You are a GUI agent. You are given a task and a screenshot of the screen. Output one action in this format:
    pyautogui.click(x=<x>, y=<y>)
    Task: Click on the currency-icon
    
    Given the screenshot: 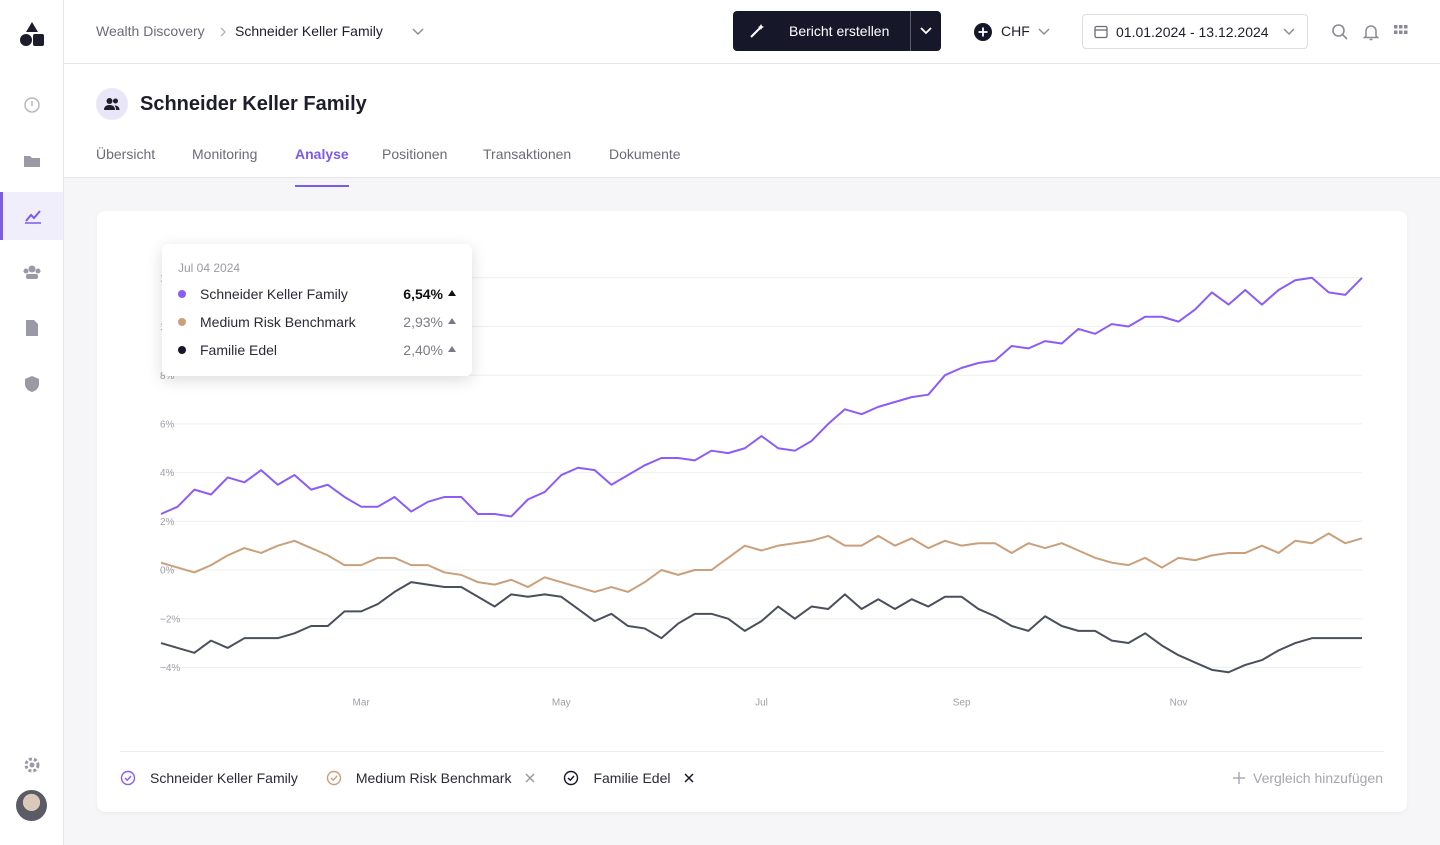 What is the action you would take?
    pyautogui.click(x=983, y=32)
    